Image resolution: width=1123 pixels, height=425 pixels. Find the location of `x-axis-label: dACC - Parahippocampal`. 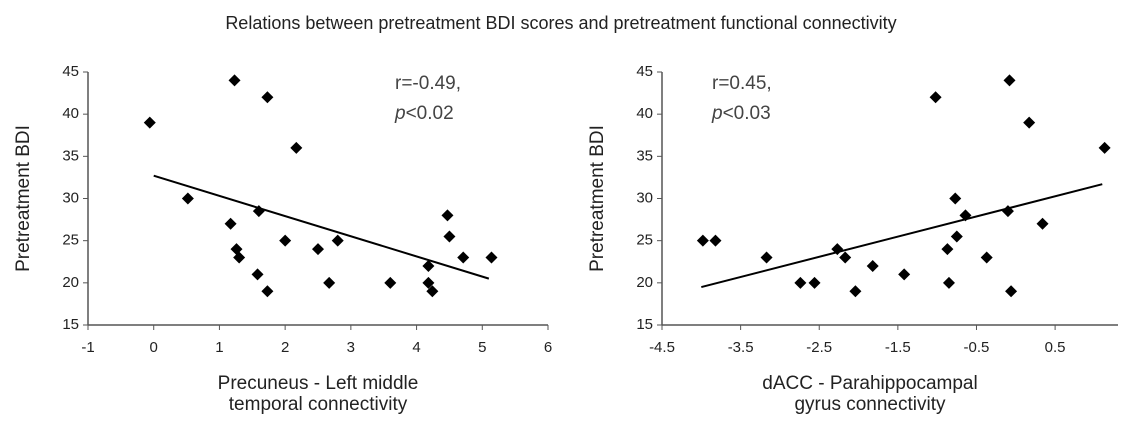

x-axis-label: dACC - Parahippocampal is located at coordinates (869, 383).